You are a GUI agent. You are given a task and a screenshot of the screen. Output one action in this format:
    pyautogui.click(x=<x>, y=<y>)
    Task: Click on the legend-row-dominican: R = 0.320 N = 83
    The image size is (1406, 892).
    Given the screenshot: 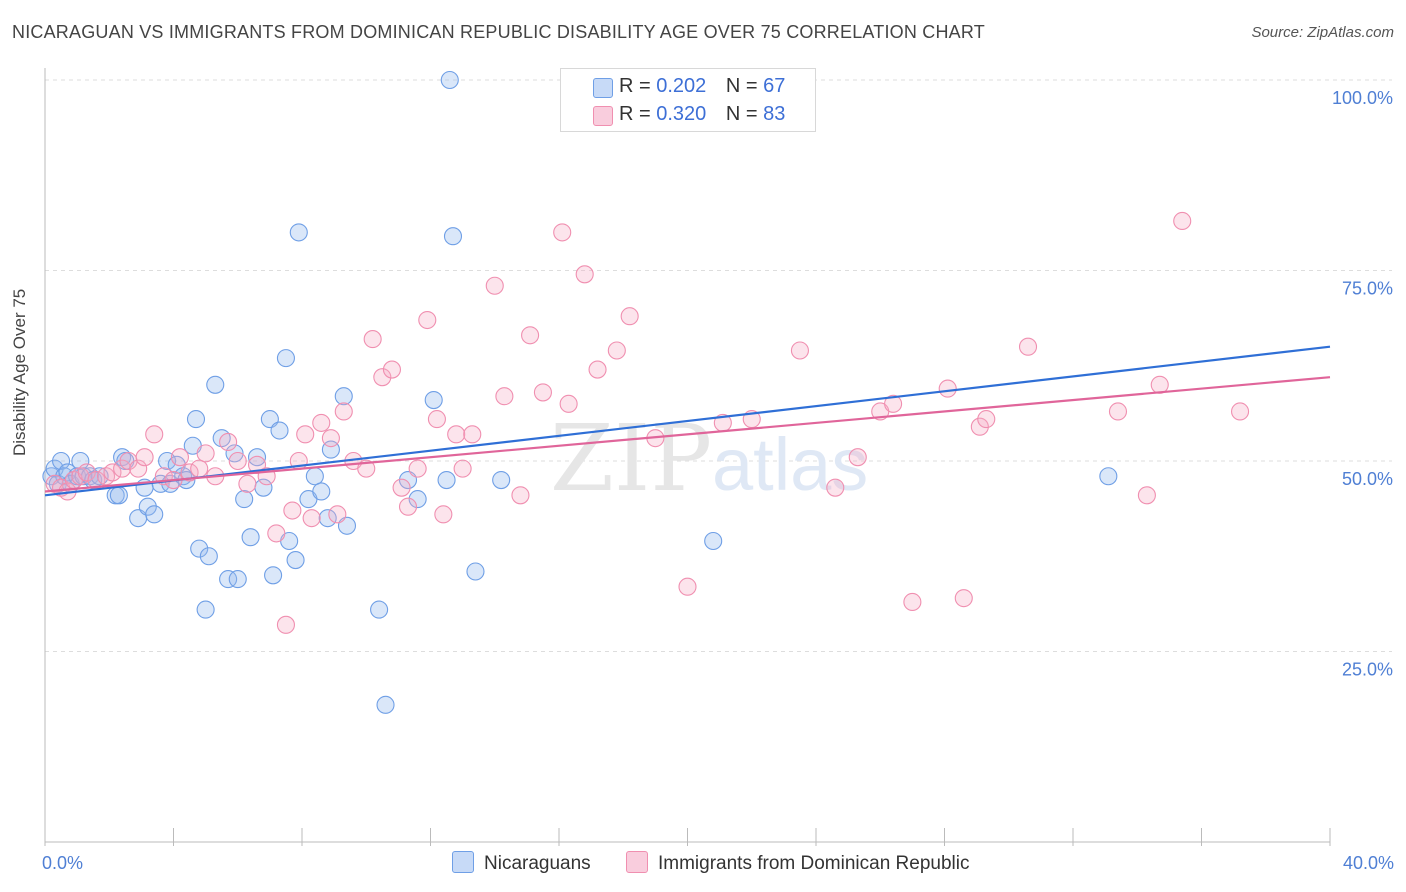 What is the action you would take?
    pyautogui.click(x=689, y=114)
    